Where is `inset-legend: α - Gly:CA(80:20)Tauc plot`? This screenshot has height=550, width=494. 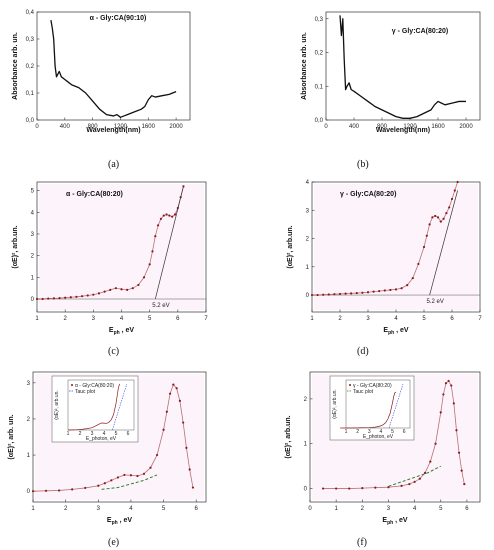 inset-legend: α - Gly:CA(80:20)Tauc plot is located at coordinates (91, 389).